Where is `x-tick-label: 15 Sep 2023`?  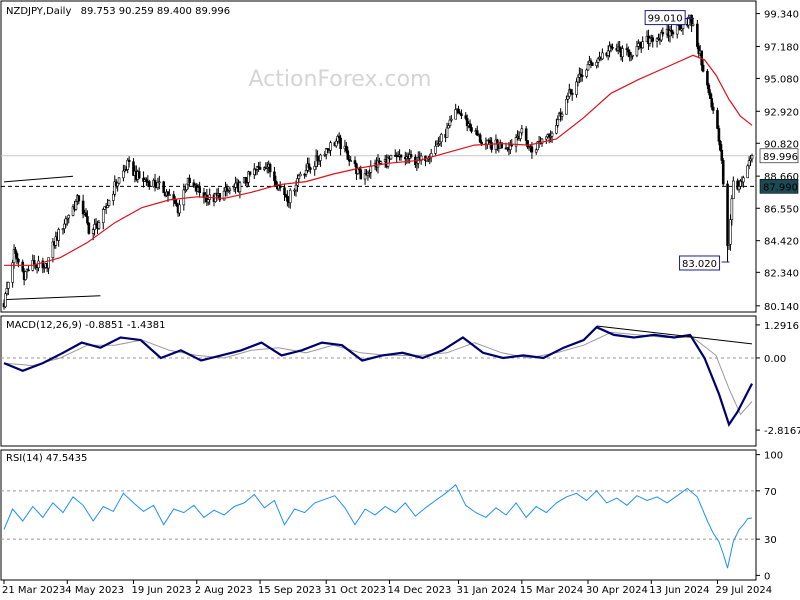
x-tick-label: 15 Sep 2023 is located at coordinates (289, 590).